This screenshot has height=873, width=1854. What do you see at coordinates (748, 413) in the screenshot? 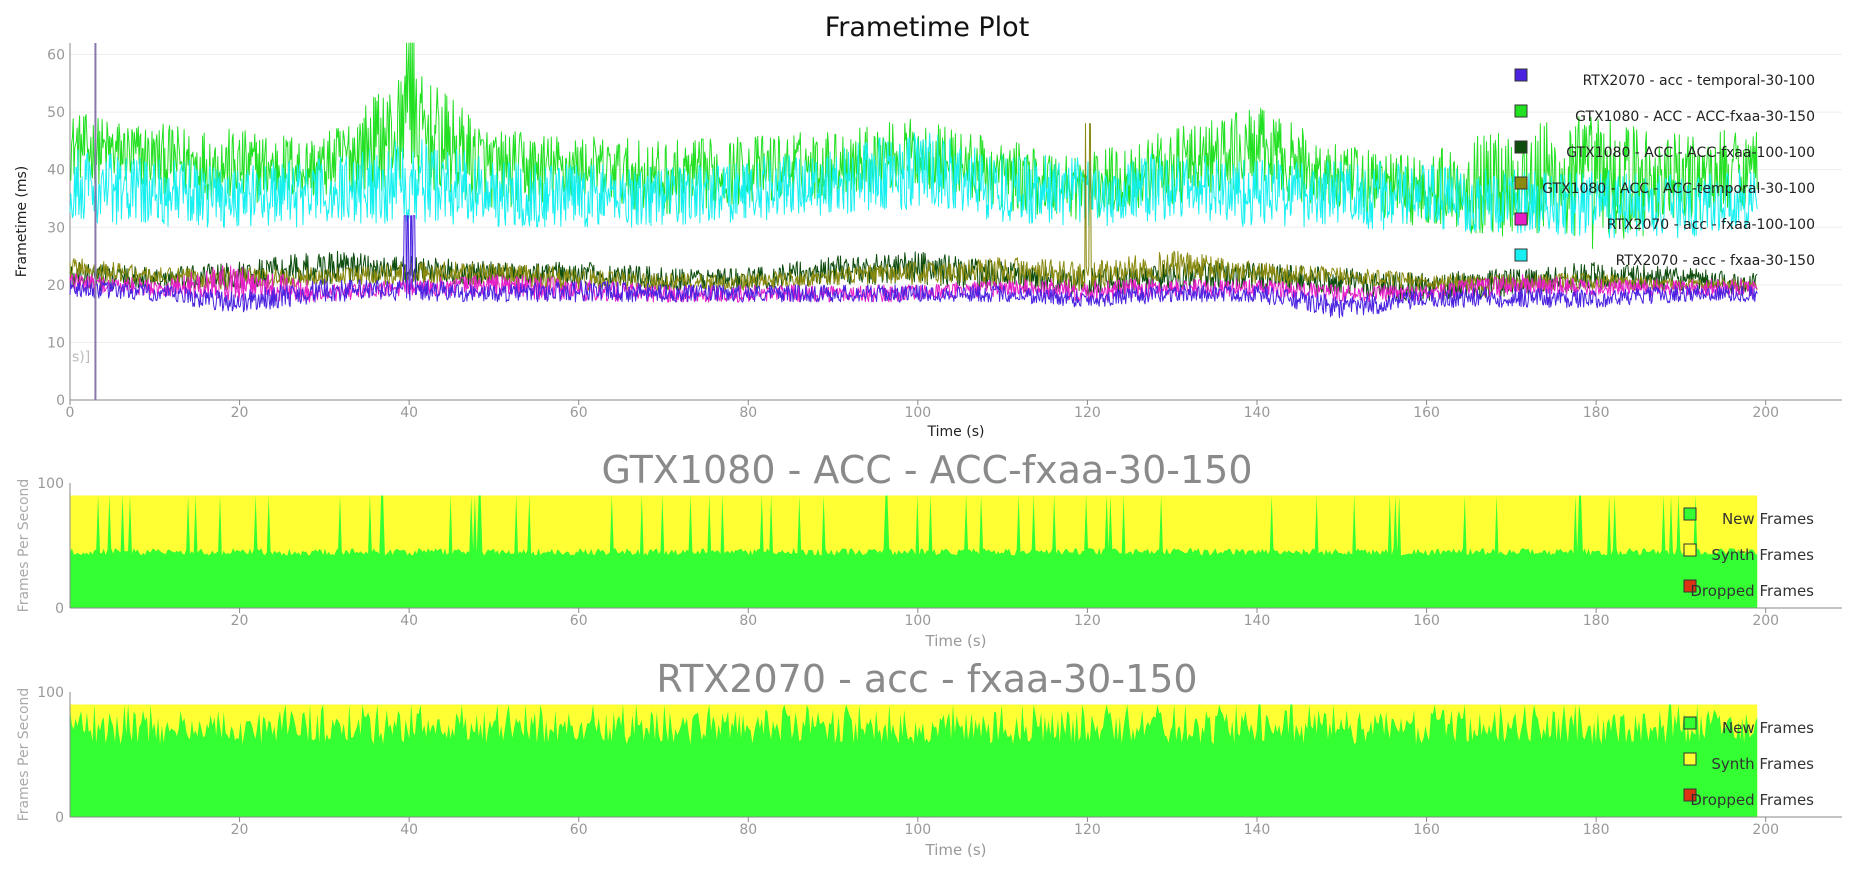
I see `x-tick-label: 80` at bounding box center [748, 413].